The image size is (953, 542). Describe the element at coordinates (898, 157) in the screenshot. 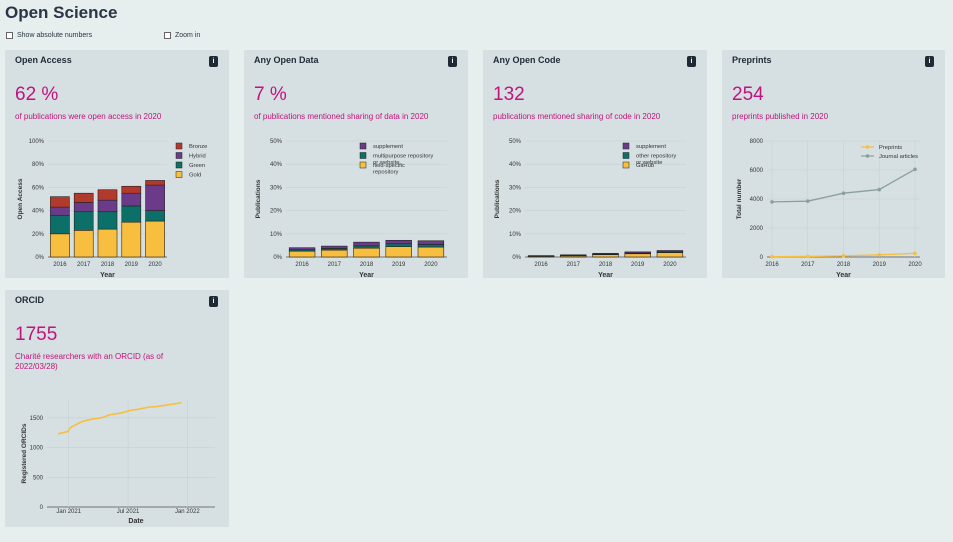

I see `legend-label: Journal articles` at that location.